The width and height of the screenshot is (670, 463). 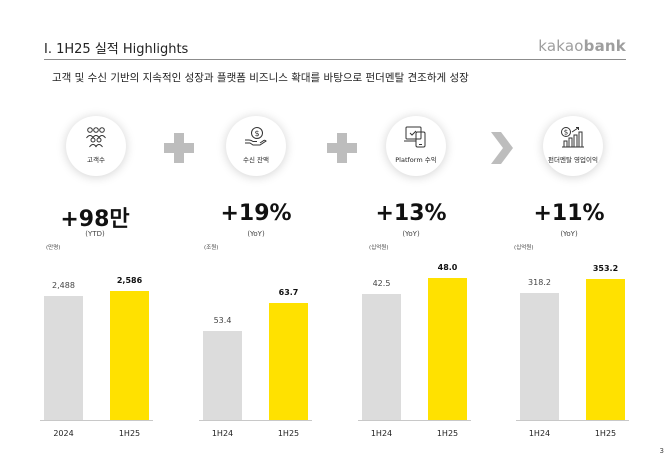 What do you see at coordinates (63, 433) in the screenshot?
I see `category-label: 2024` at bounding box center [63, 433].